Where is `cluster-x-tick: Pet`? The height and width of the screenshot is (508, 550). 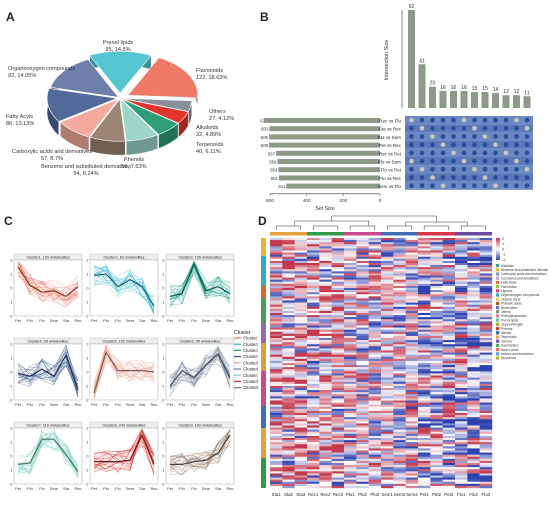
cluster-x-tick: Pet is located at coordinates (18, 320).